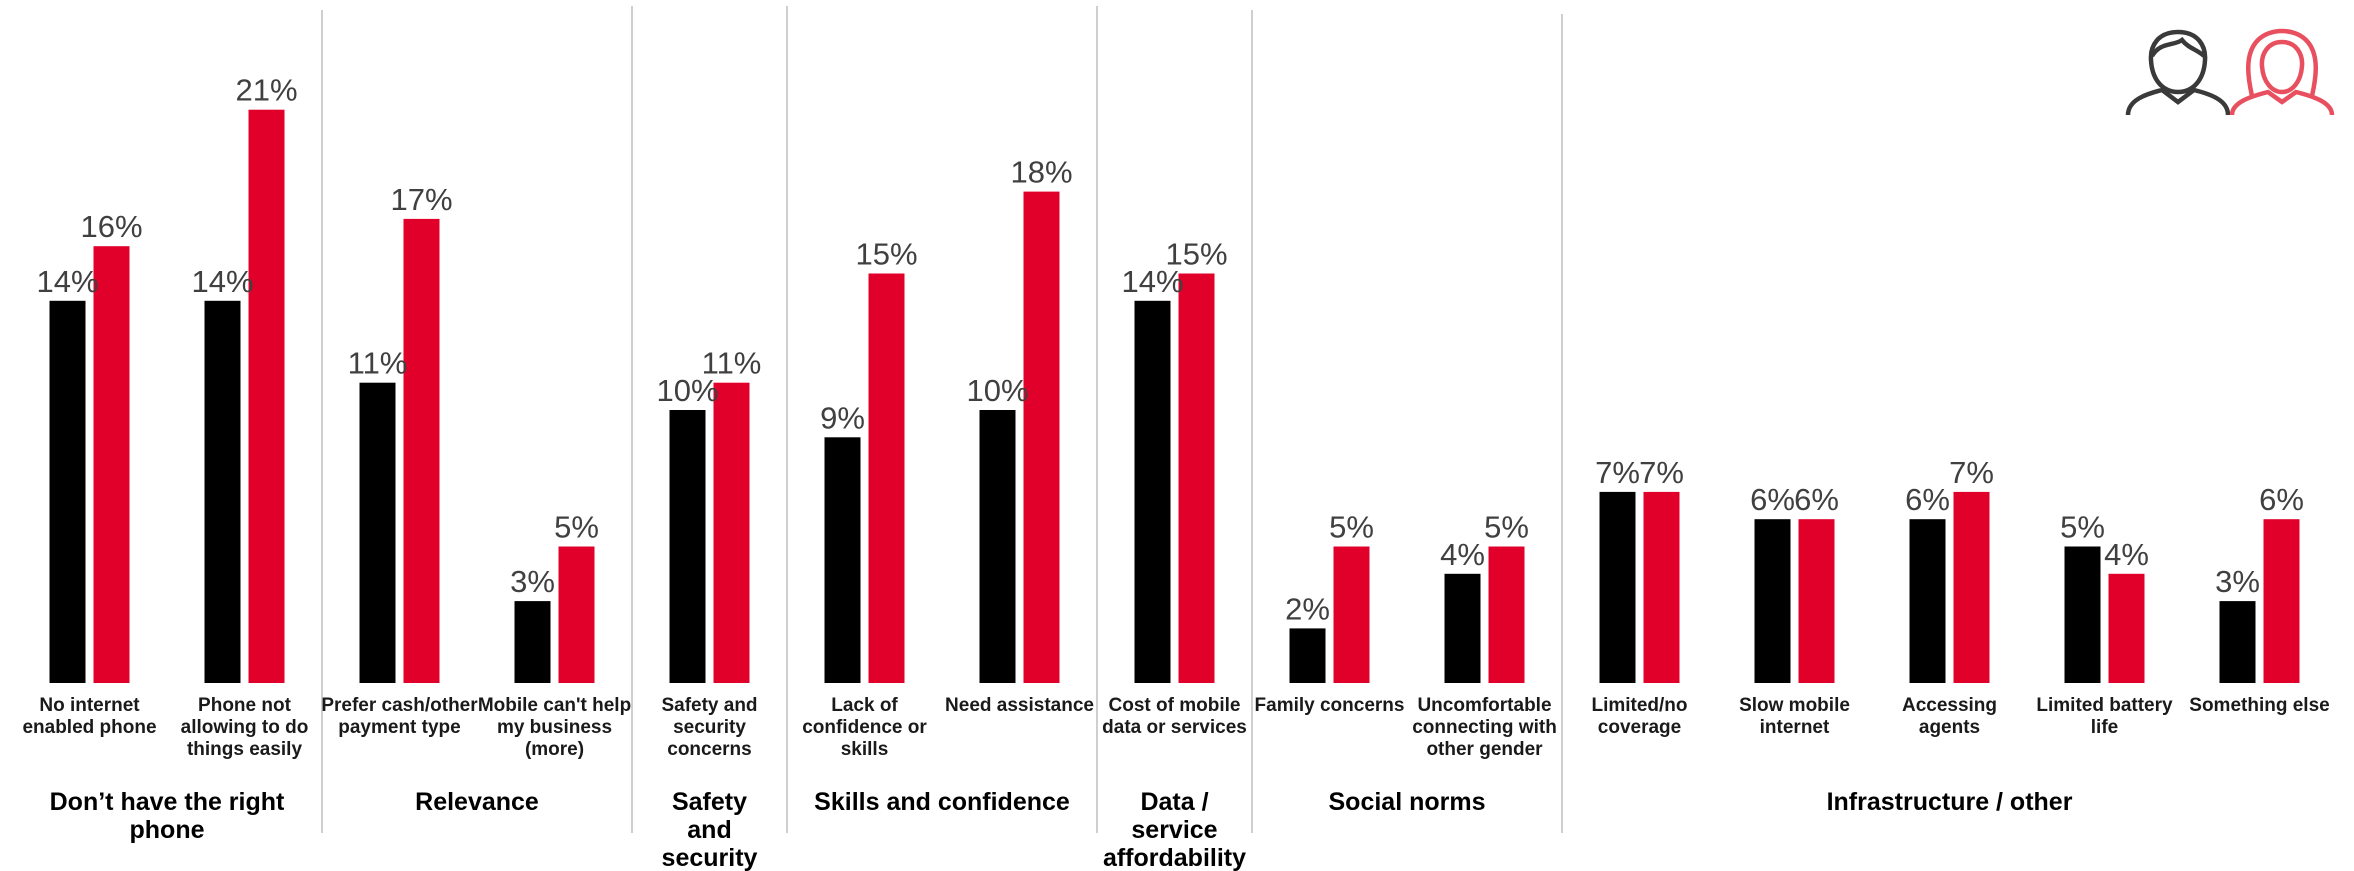 The width and height of the screenshot is (2354, 871). What do you see at coordinates (1041, 172) in the screenshot?
I see `value-label-female-6: 18%` at bounding box center [1041, 172].